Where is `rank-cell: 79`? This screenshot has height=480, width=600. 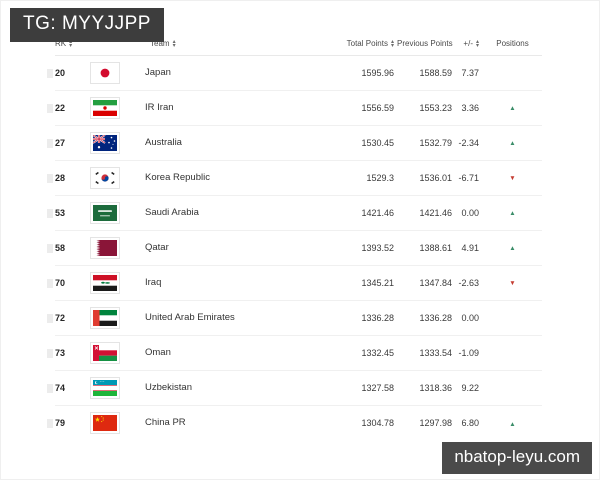
rank-cell: 79 is located at coordinates (68, 422).